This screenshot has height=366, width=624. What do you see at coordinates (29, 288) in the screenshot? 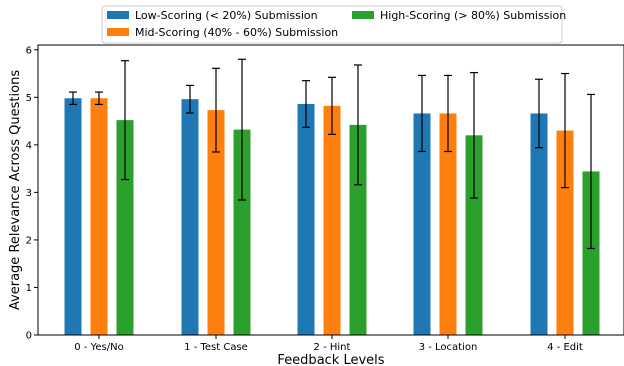
I see `y-tick-label: 1` at bounding box center [29, 288].